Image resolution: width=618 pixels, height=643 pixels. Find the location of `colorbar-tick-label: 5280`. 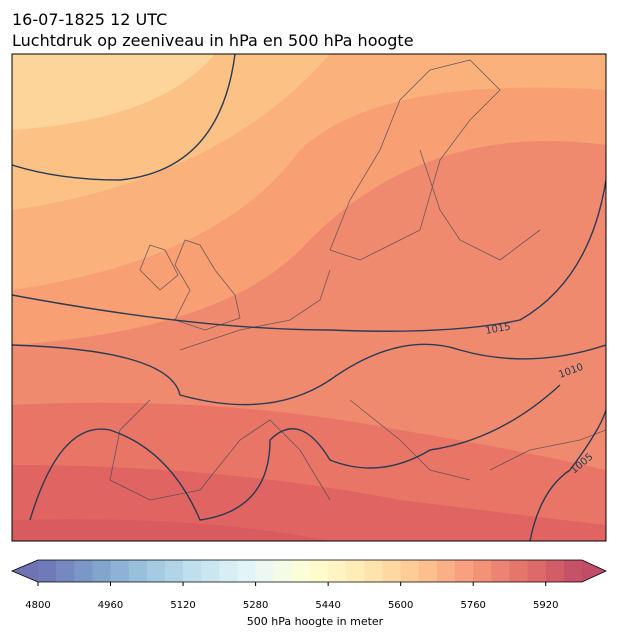

colorbar-tick-label: 5280 is located at coordinates (255, 605).